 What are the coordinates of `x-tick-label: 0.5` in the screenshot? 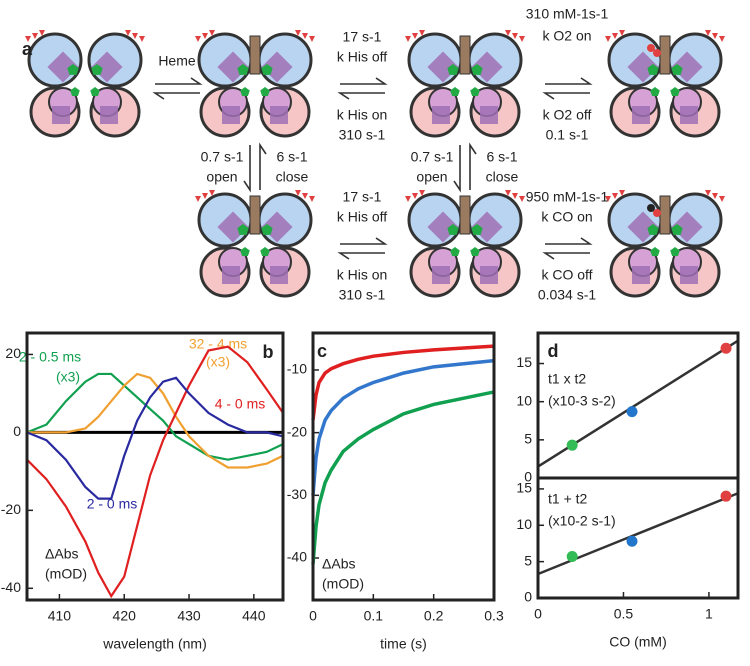 It's located at (624, 614).